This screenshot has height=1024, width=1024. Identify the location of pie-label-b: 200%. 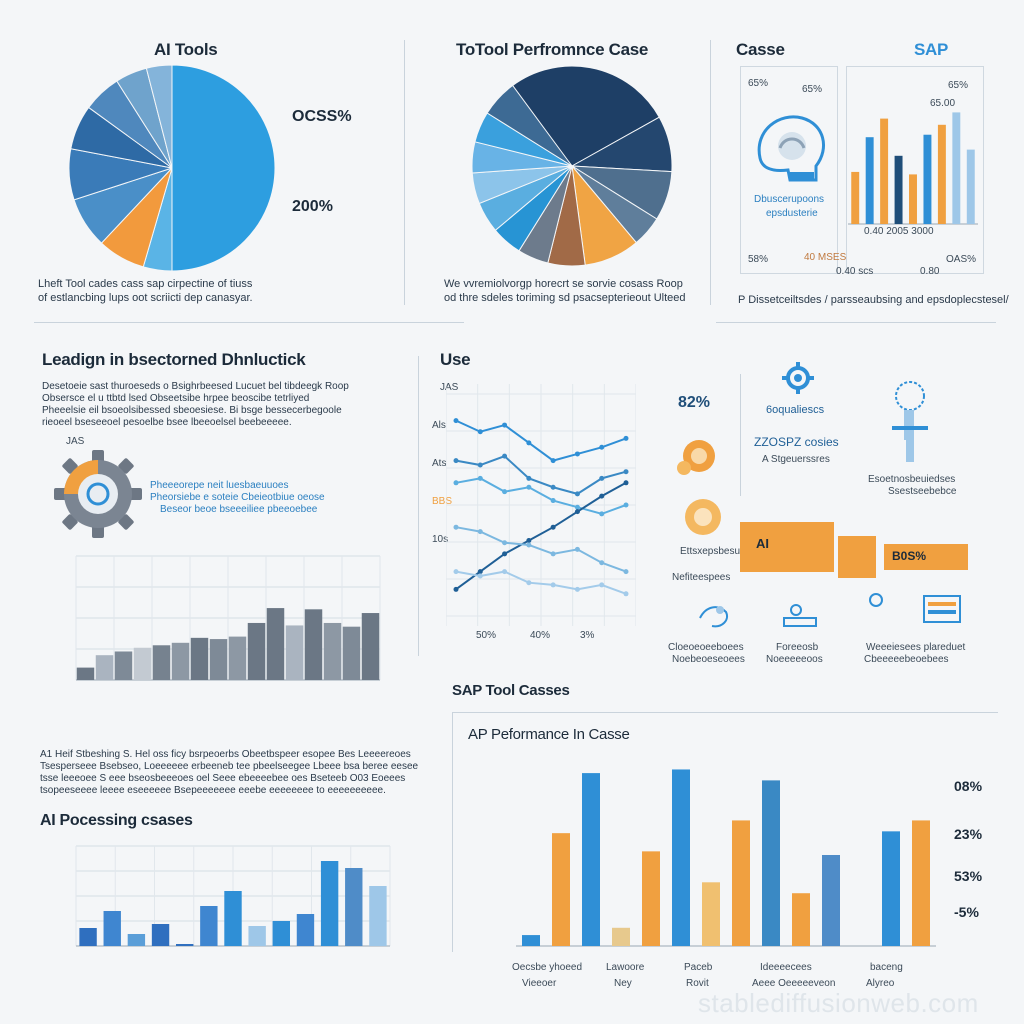
(312, 206).